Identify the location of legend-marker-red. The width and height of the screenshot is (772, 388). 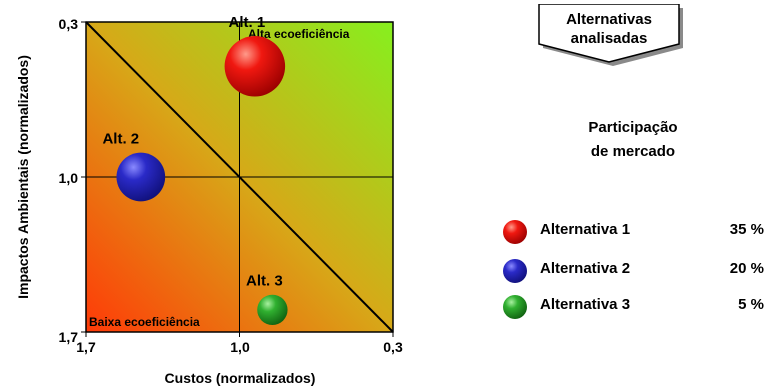
(515, 232).